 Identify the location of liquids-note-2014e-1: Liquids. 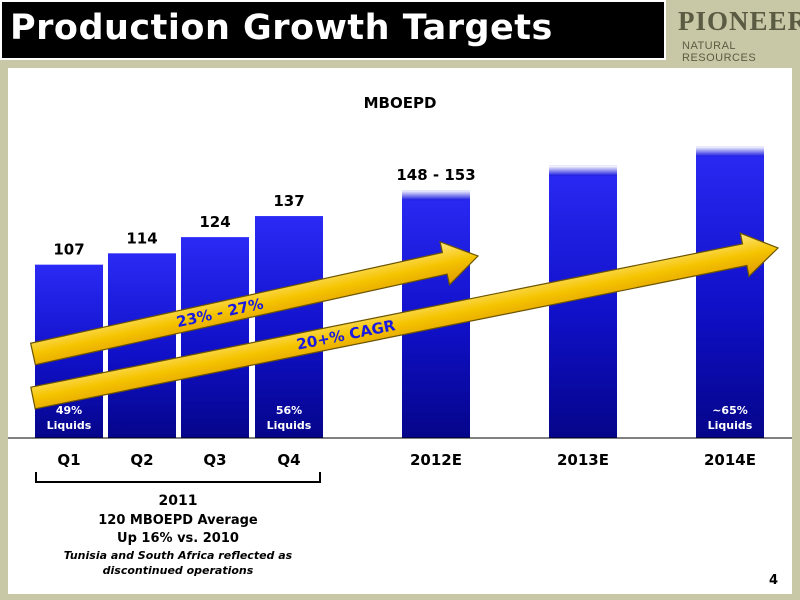
(730, 425).